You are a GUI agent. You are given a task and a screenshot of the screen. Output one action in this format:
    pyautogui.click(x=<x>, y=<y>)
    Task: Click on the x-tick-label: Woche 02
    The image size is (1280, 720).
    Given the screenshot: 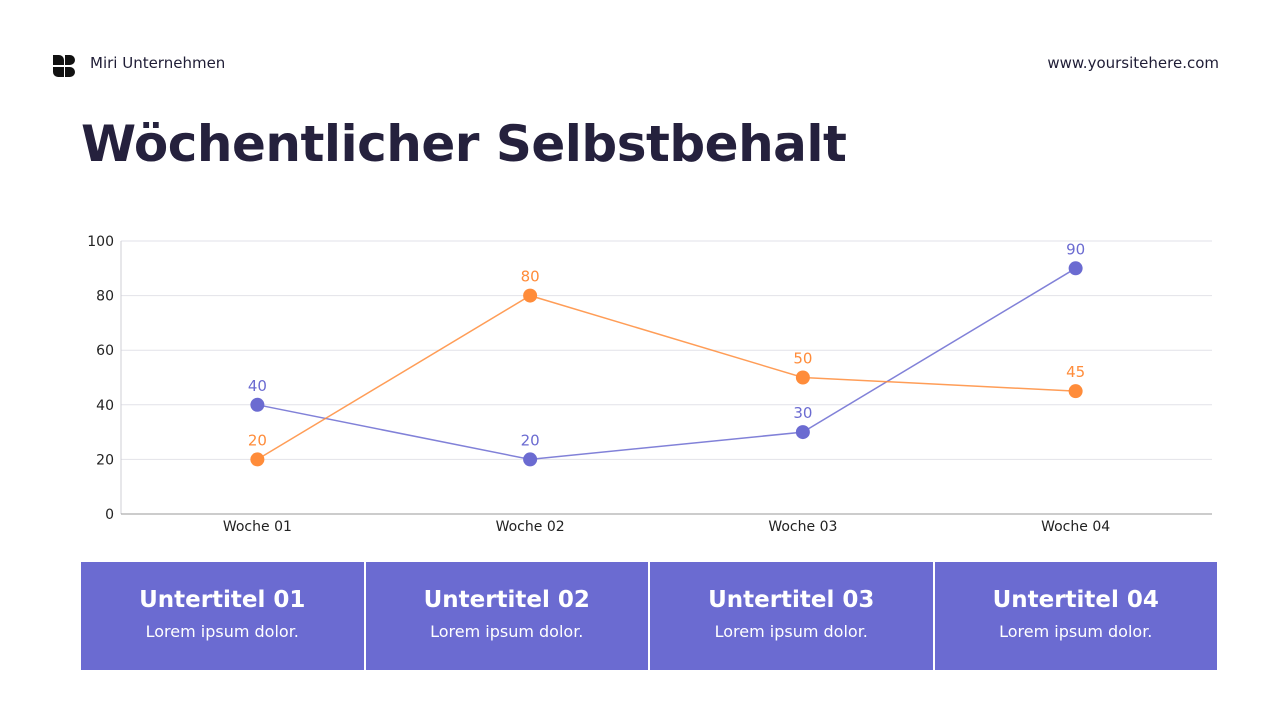 What is the action you would take?
    pyautogui.click(x=530, y=527)
    